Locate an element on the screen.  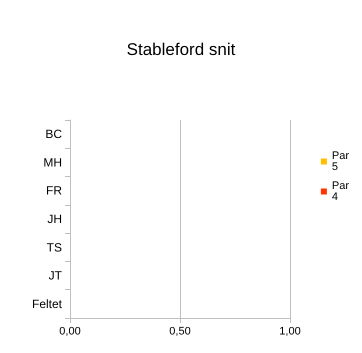
chart-title: Stableford snit is located at coordinates (181, 49).